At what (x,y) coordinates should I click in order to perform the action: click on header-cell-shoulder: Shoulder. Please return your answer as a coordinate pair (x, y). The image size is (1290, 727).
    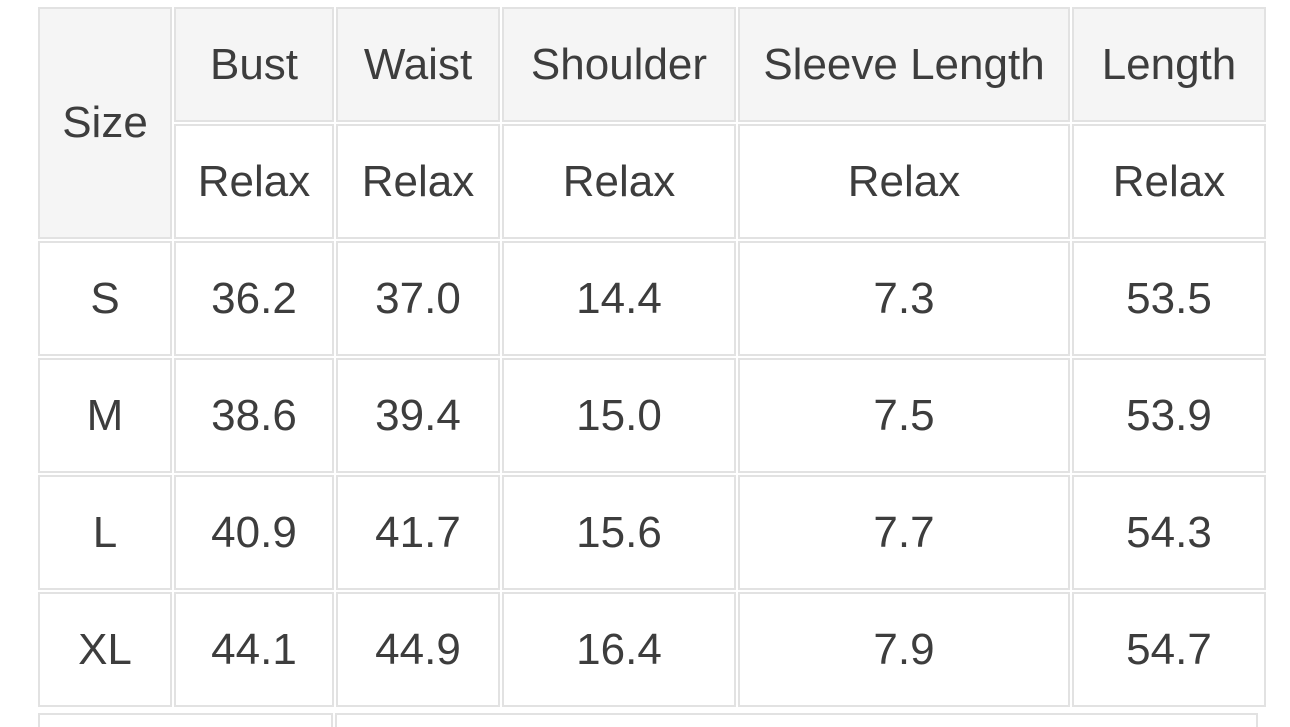
    Looking at the image, I should click on (619, 64).